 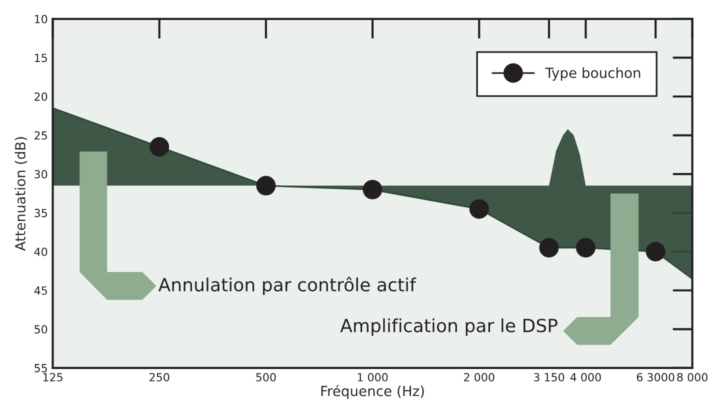 I want to click on x-tick-label: 500, so click(x=266, y=377).